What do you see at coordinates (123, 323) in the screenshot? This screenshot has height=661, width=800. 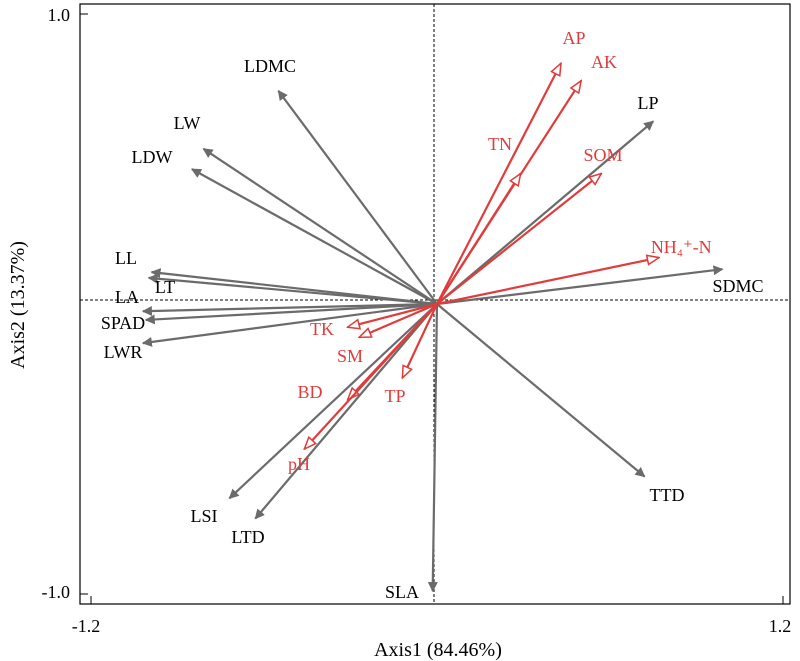 I see `vector-label-spad: SPAD` at bounding box center [123, 323].